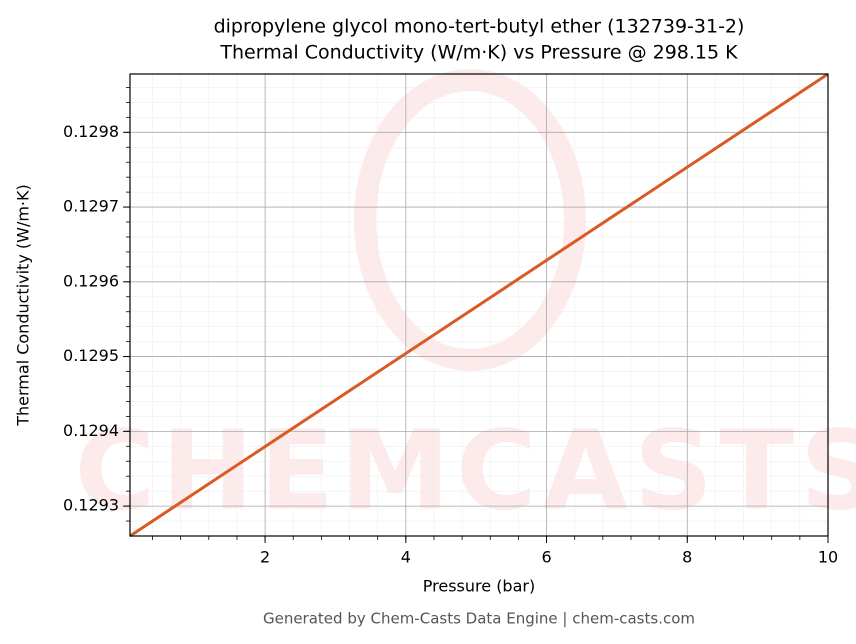 The width and height of the screenshot is (856, 644). What do you see at coordinates (23, 305) in the screenshot?
I see `y-axis-label: Thermal Conductivity (W/m·K)` at bounding box center [23, 305].